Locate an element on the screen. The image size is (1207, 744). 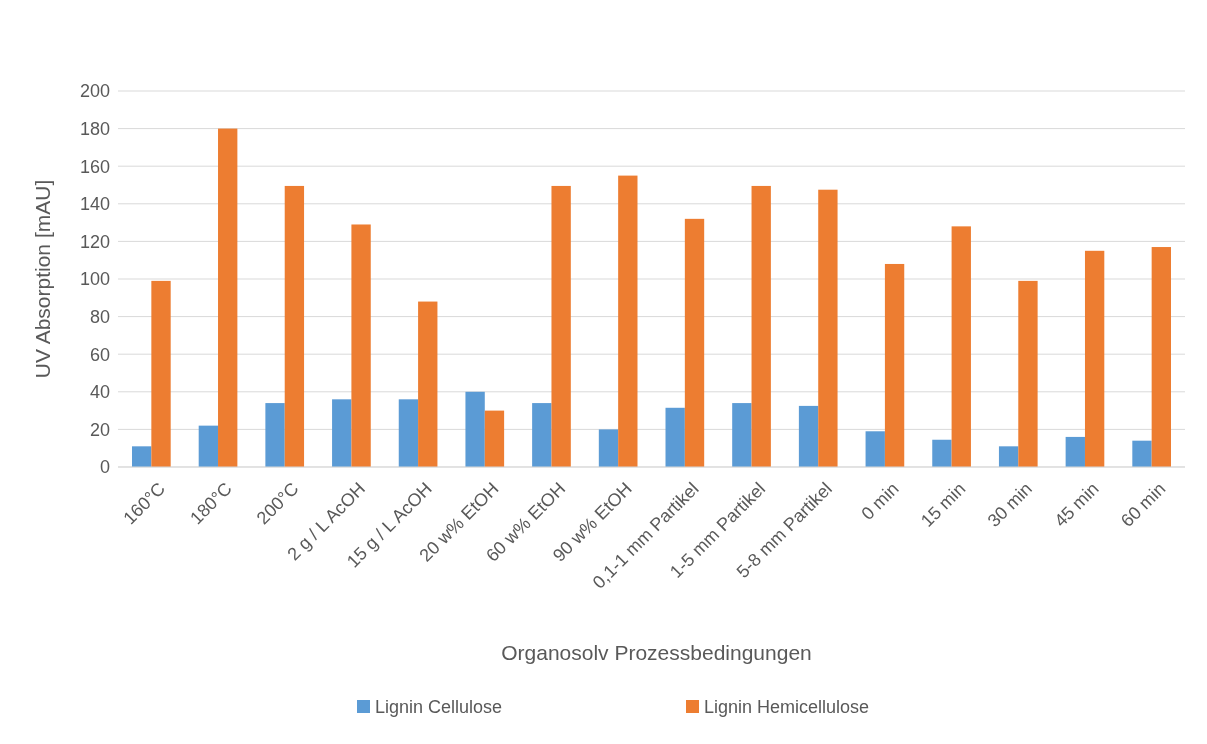
y-tick-label: 120 is located at coordinates (94, 241).